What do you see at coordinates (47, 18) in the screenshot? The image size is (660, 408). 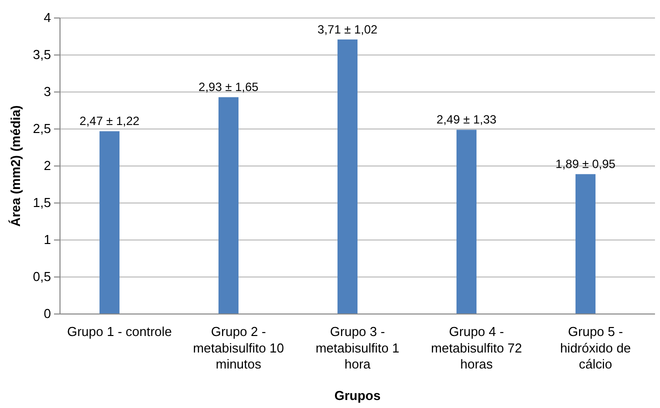 I see `y-tick-label: 4` at bounding box center [47, 18].